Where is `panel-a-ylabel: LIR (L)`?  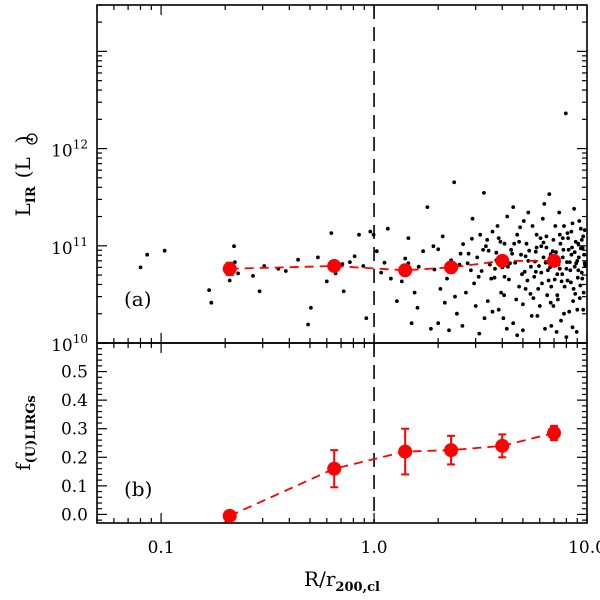
panel-a-ylabel: LIR (L) is located at coordinates (25, 175).